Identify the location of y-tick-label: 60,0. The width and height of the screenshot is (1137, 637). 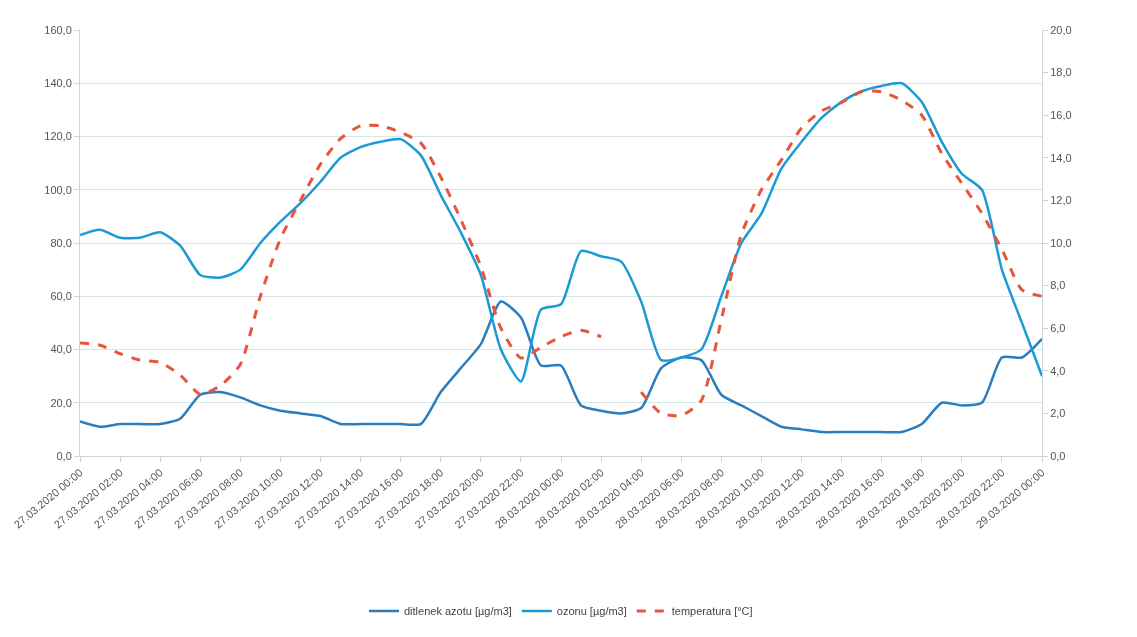
(61, 296).